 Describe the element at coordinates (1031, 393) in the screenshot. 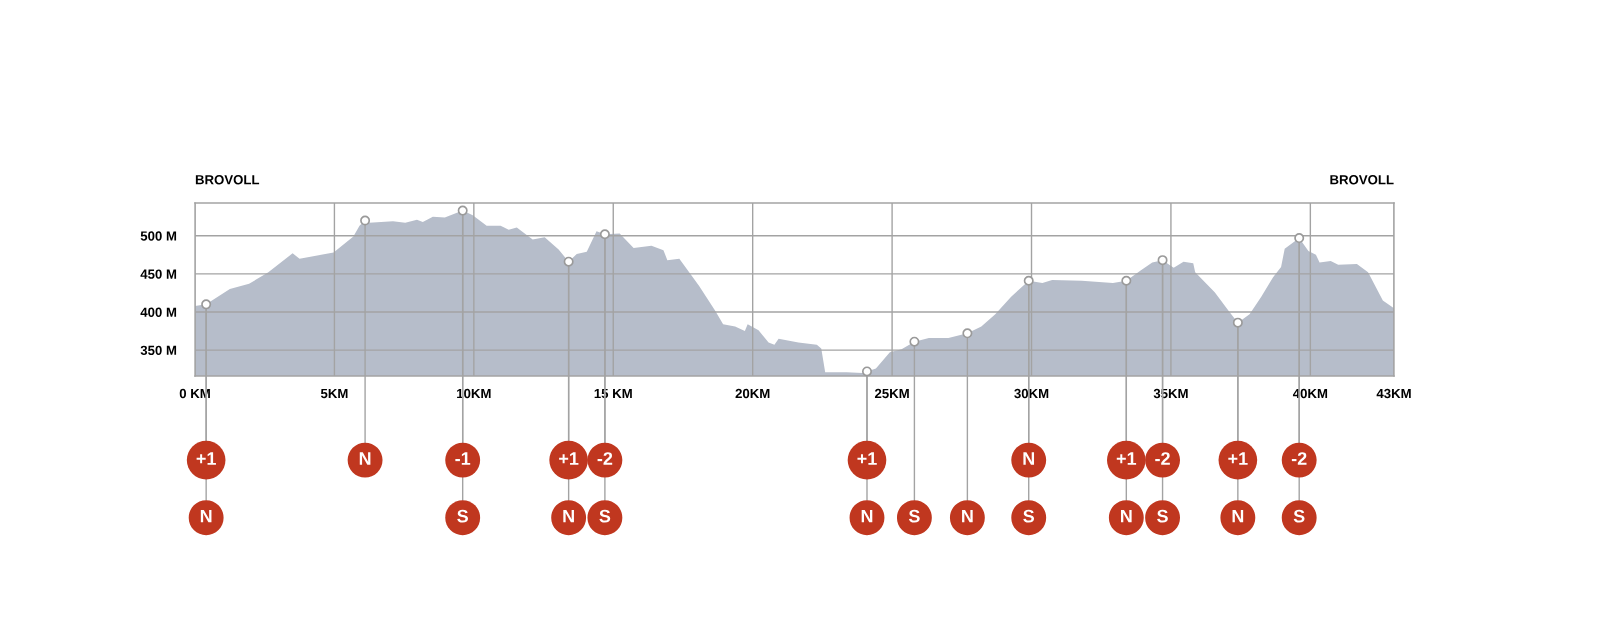

I see `x-tick-label: 30KM` at that location.